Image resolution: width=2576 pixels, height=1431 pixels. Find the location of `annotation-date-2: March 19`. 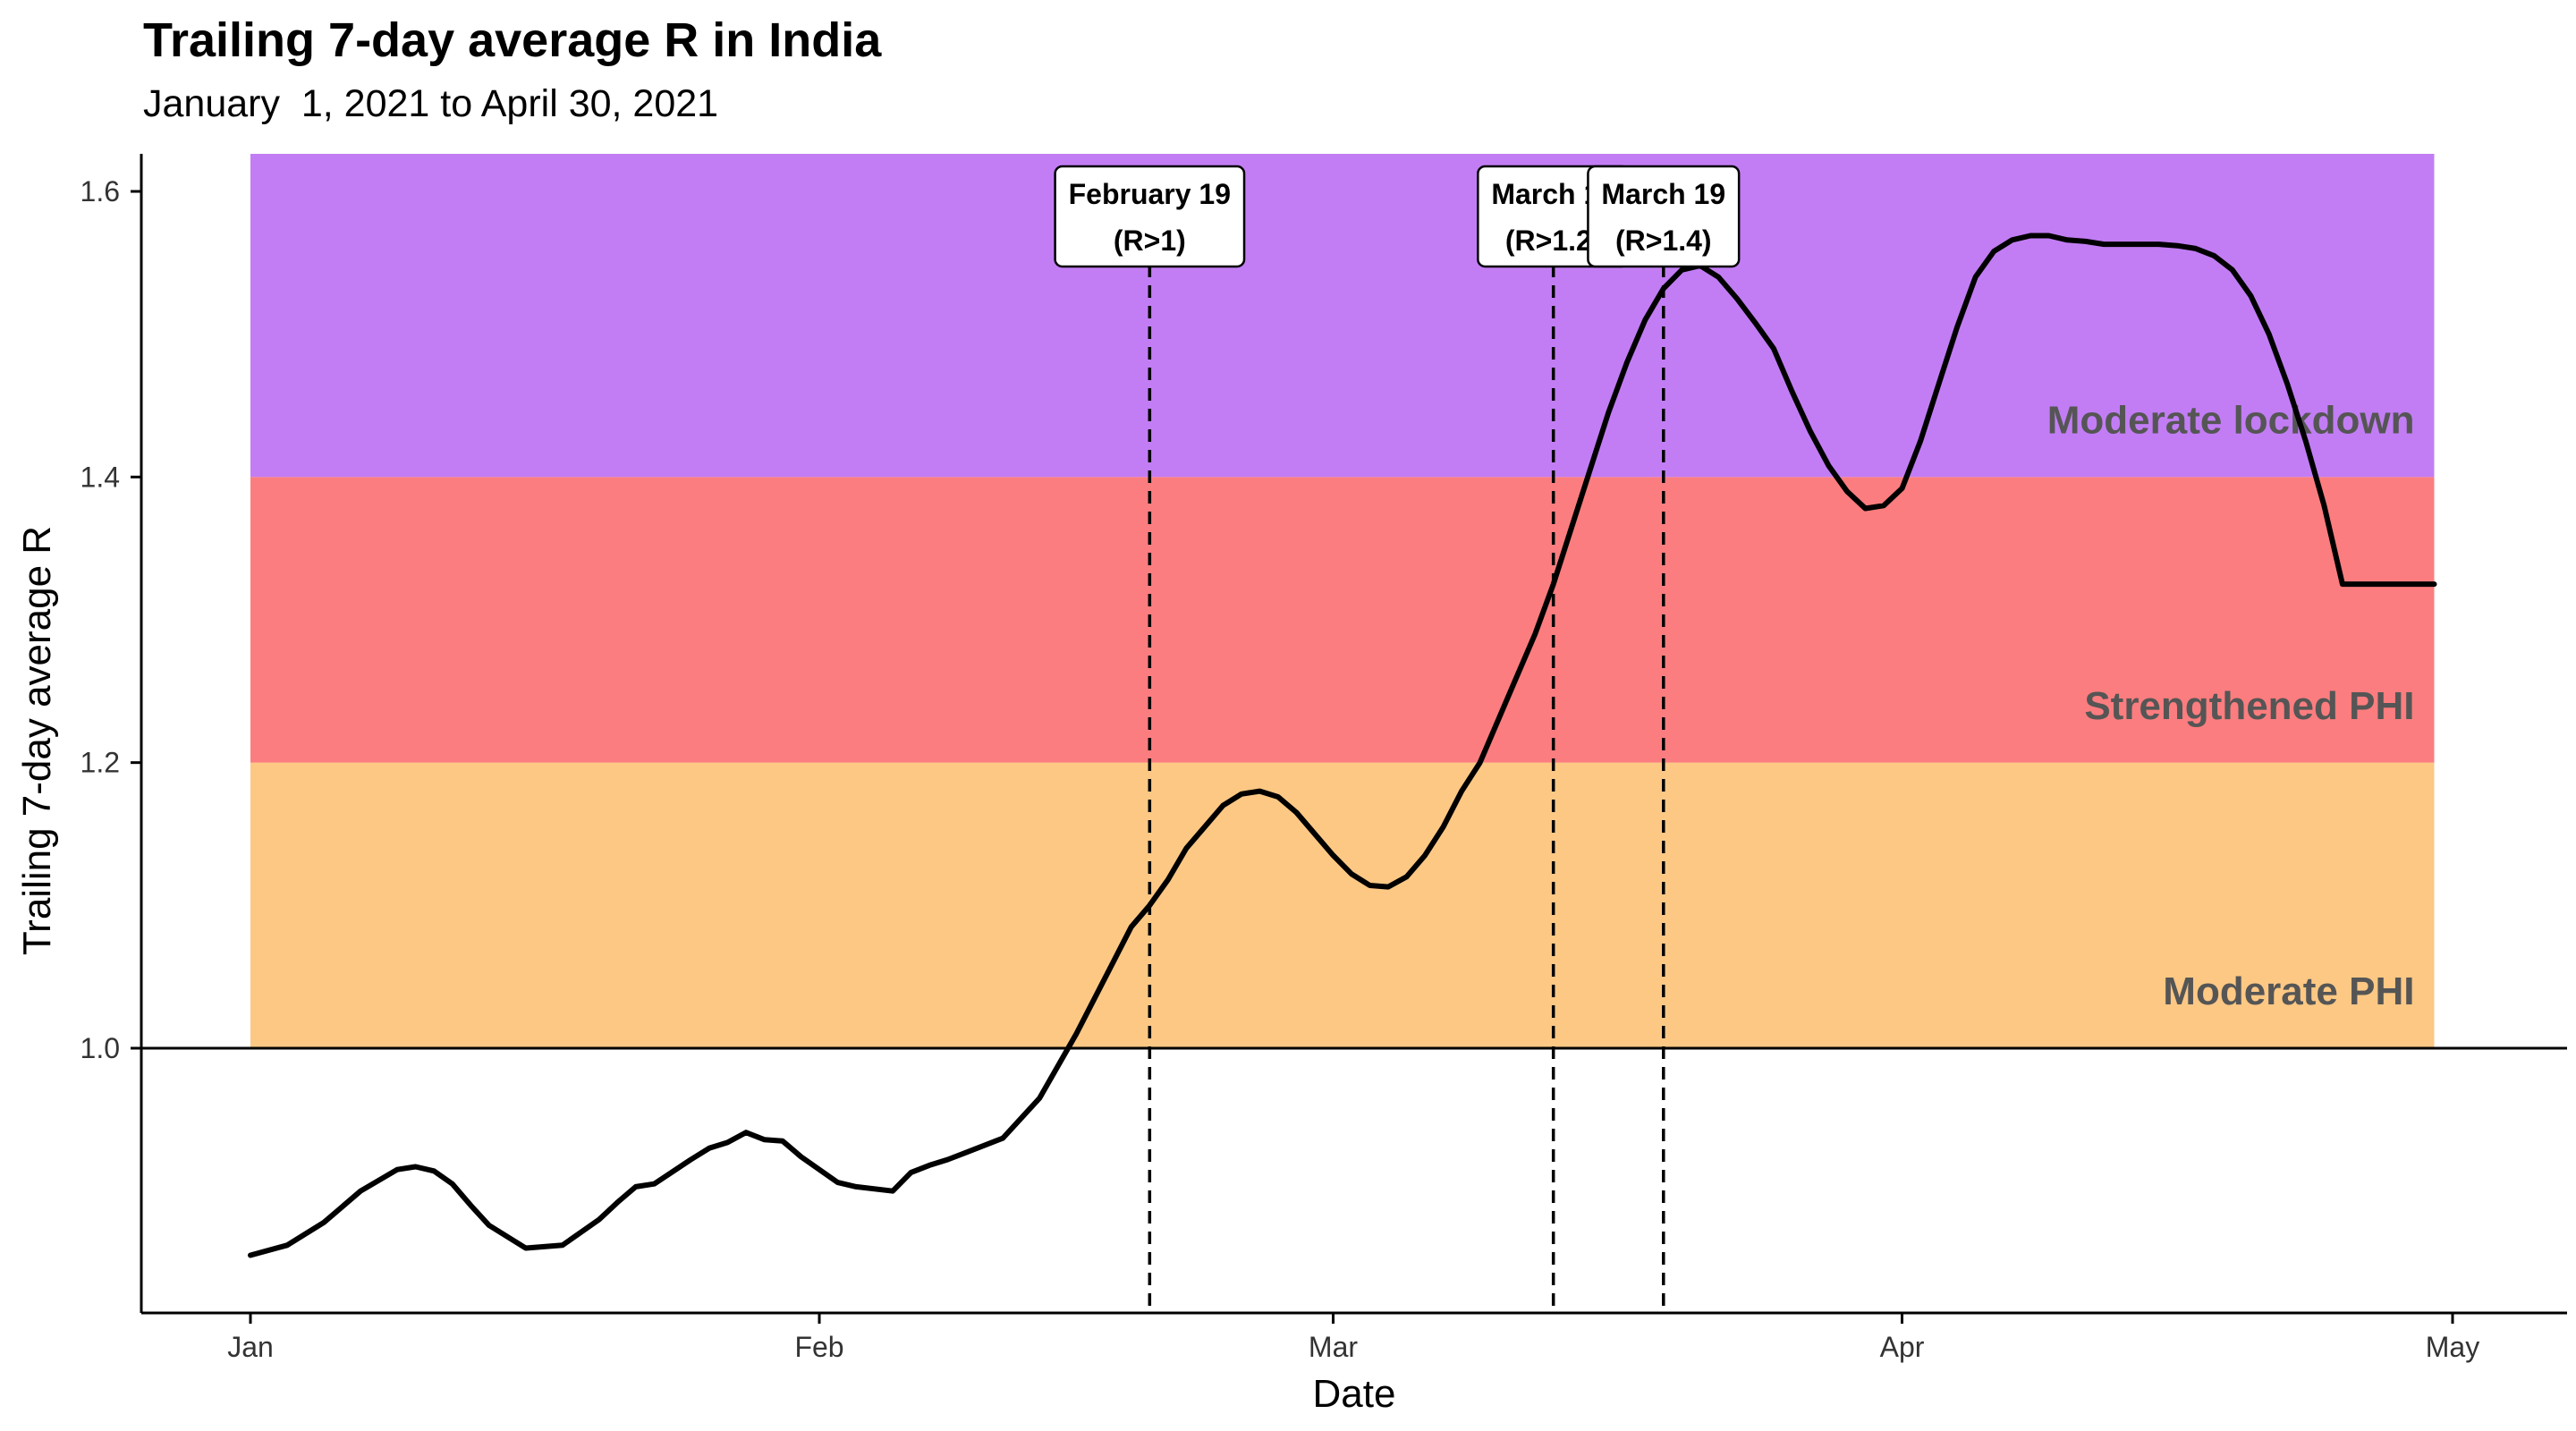

annotation-date-2: March 19 is located at coordinates (1663, 194).